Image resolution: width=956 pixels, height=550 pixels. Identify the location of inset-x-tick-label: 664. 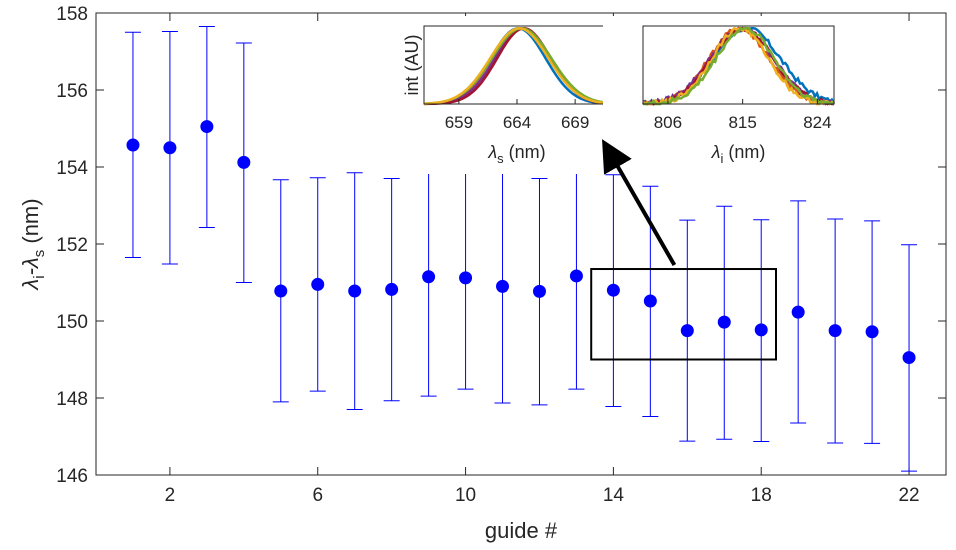
(517, 122).